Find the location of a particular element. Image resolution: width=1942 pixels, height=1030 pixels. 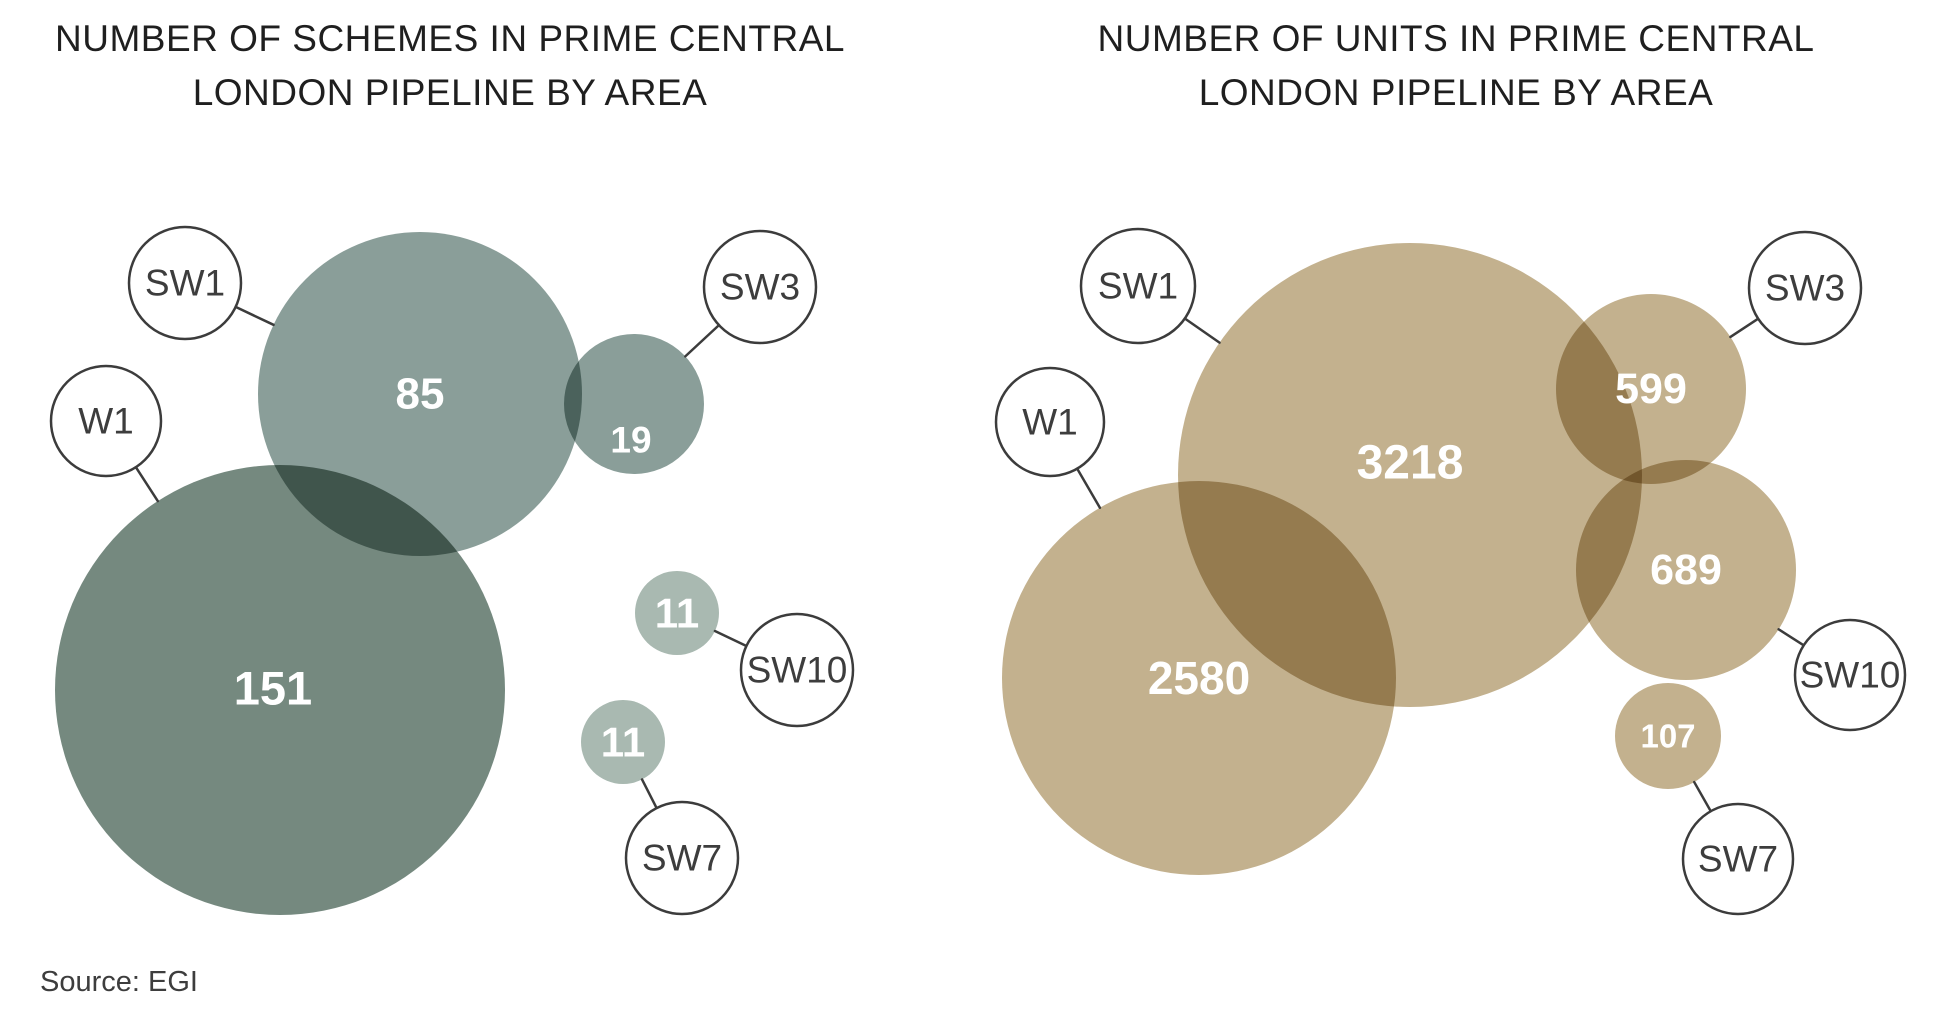

units-title-line1: NUMBER OF UNITS IN PRIME CENTRAL is located at coordinates (1456, 38).